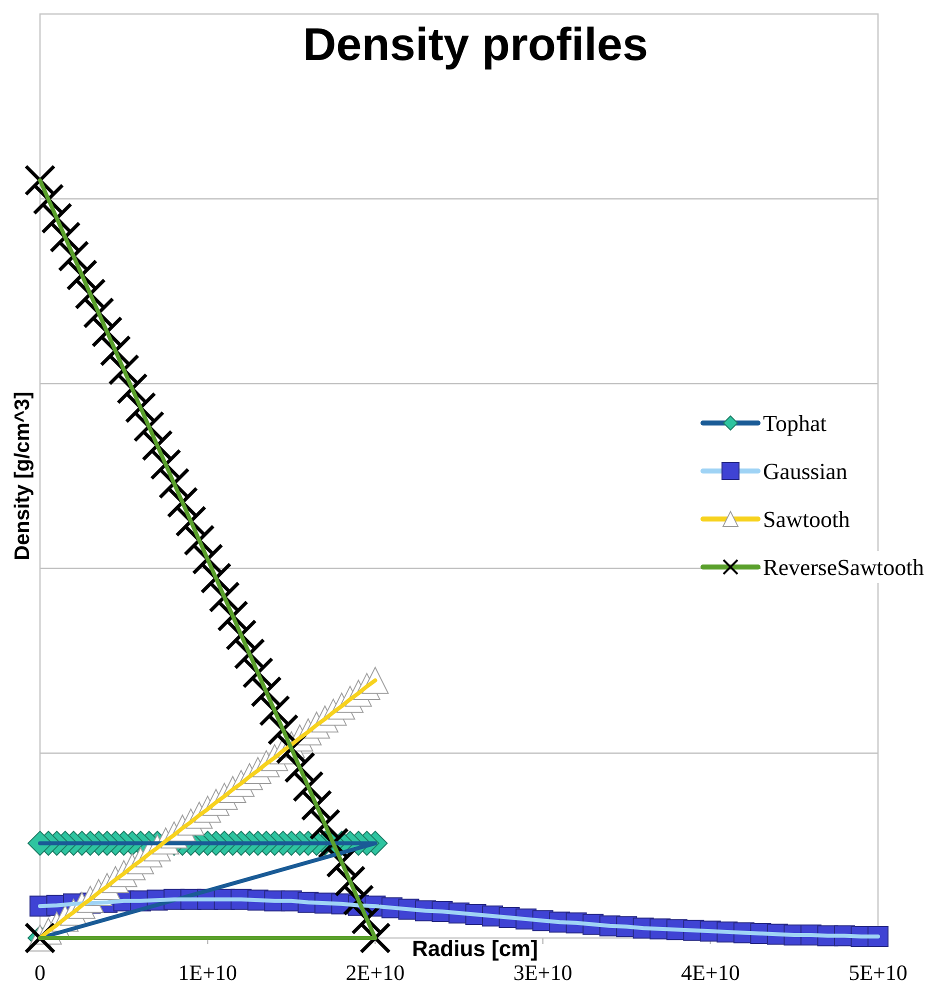 The width and height of the screenshot is (951, 987). Describe the element at coordinates (806, 519) in the screenshot. I see `legend-label: Sawtooth` at that location.